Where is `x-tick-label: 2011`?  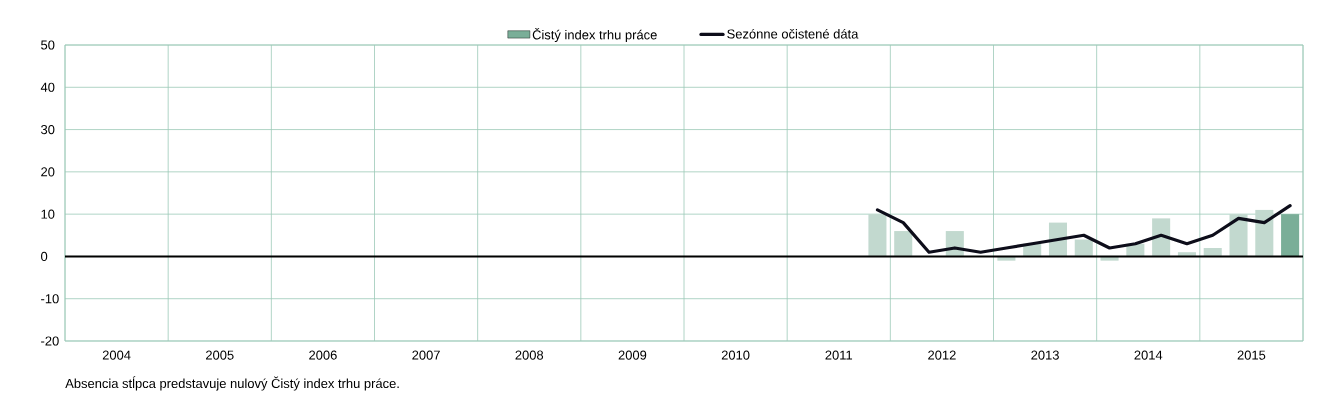 x-tick-label: 2011 is located at coordinates (839, 355).